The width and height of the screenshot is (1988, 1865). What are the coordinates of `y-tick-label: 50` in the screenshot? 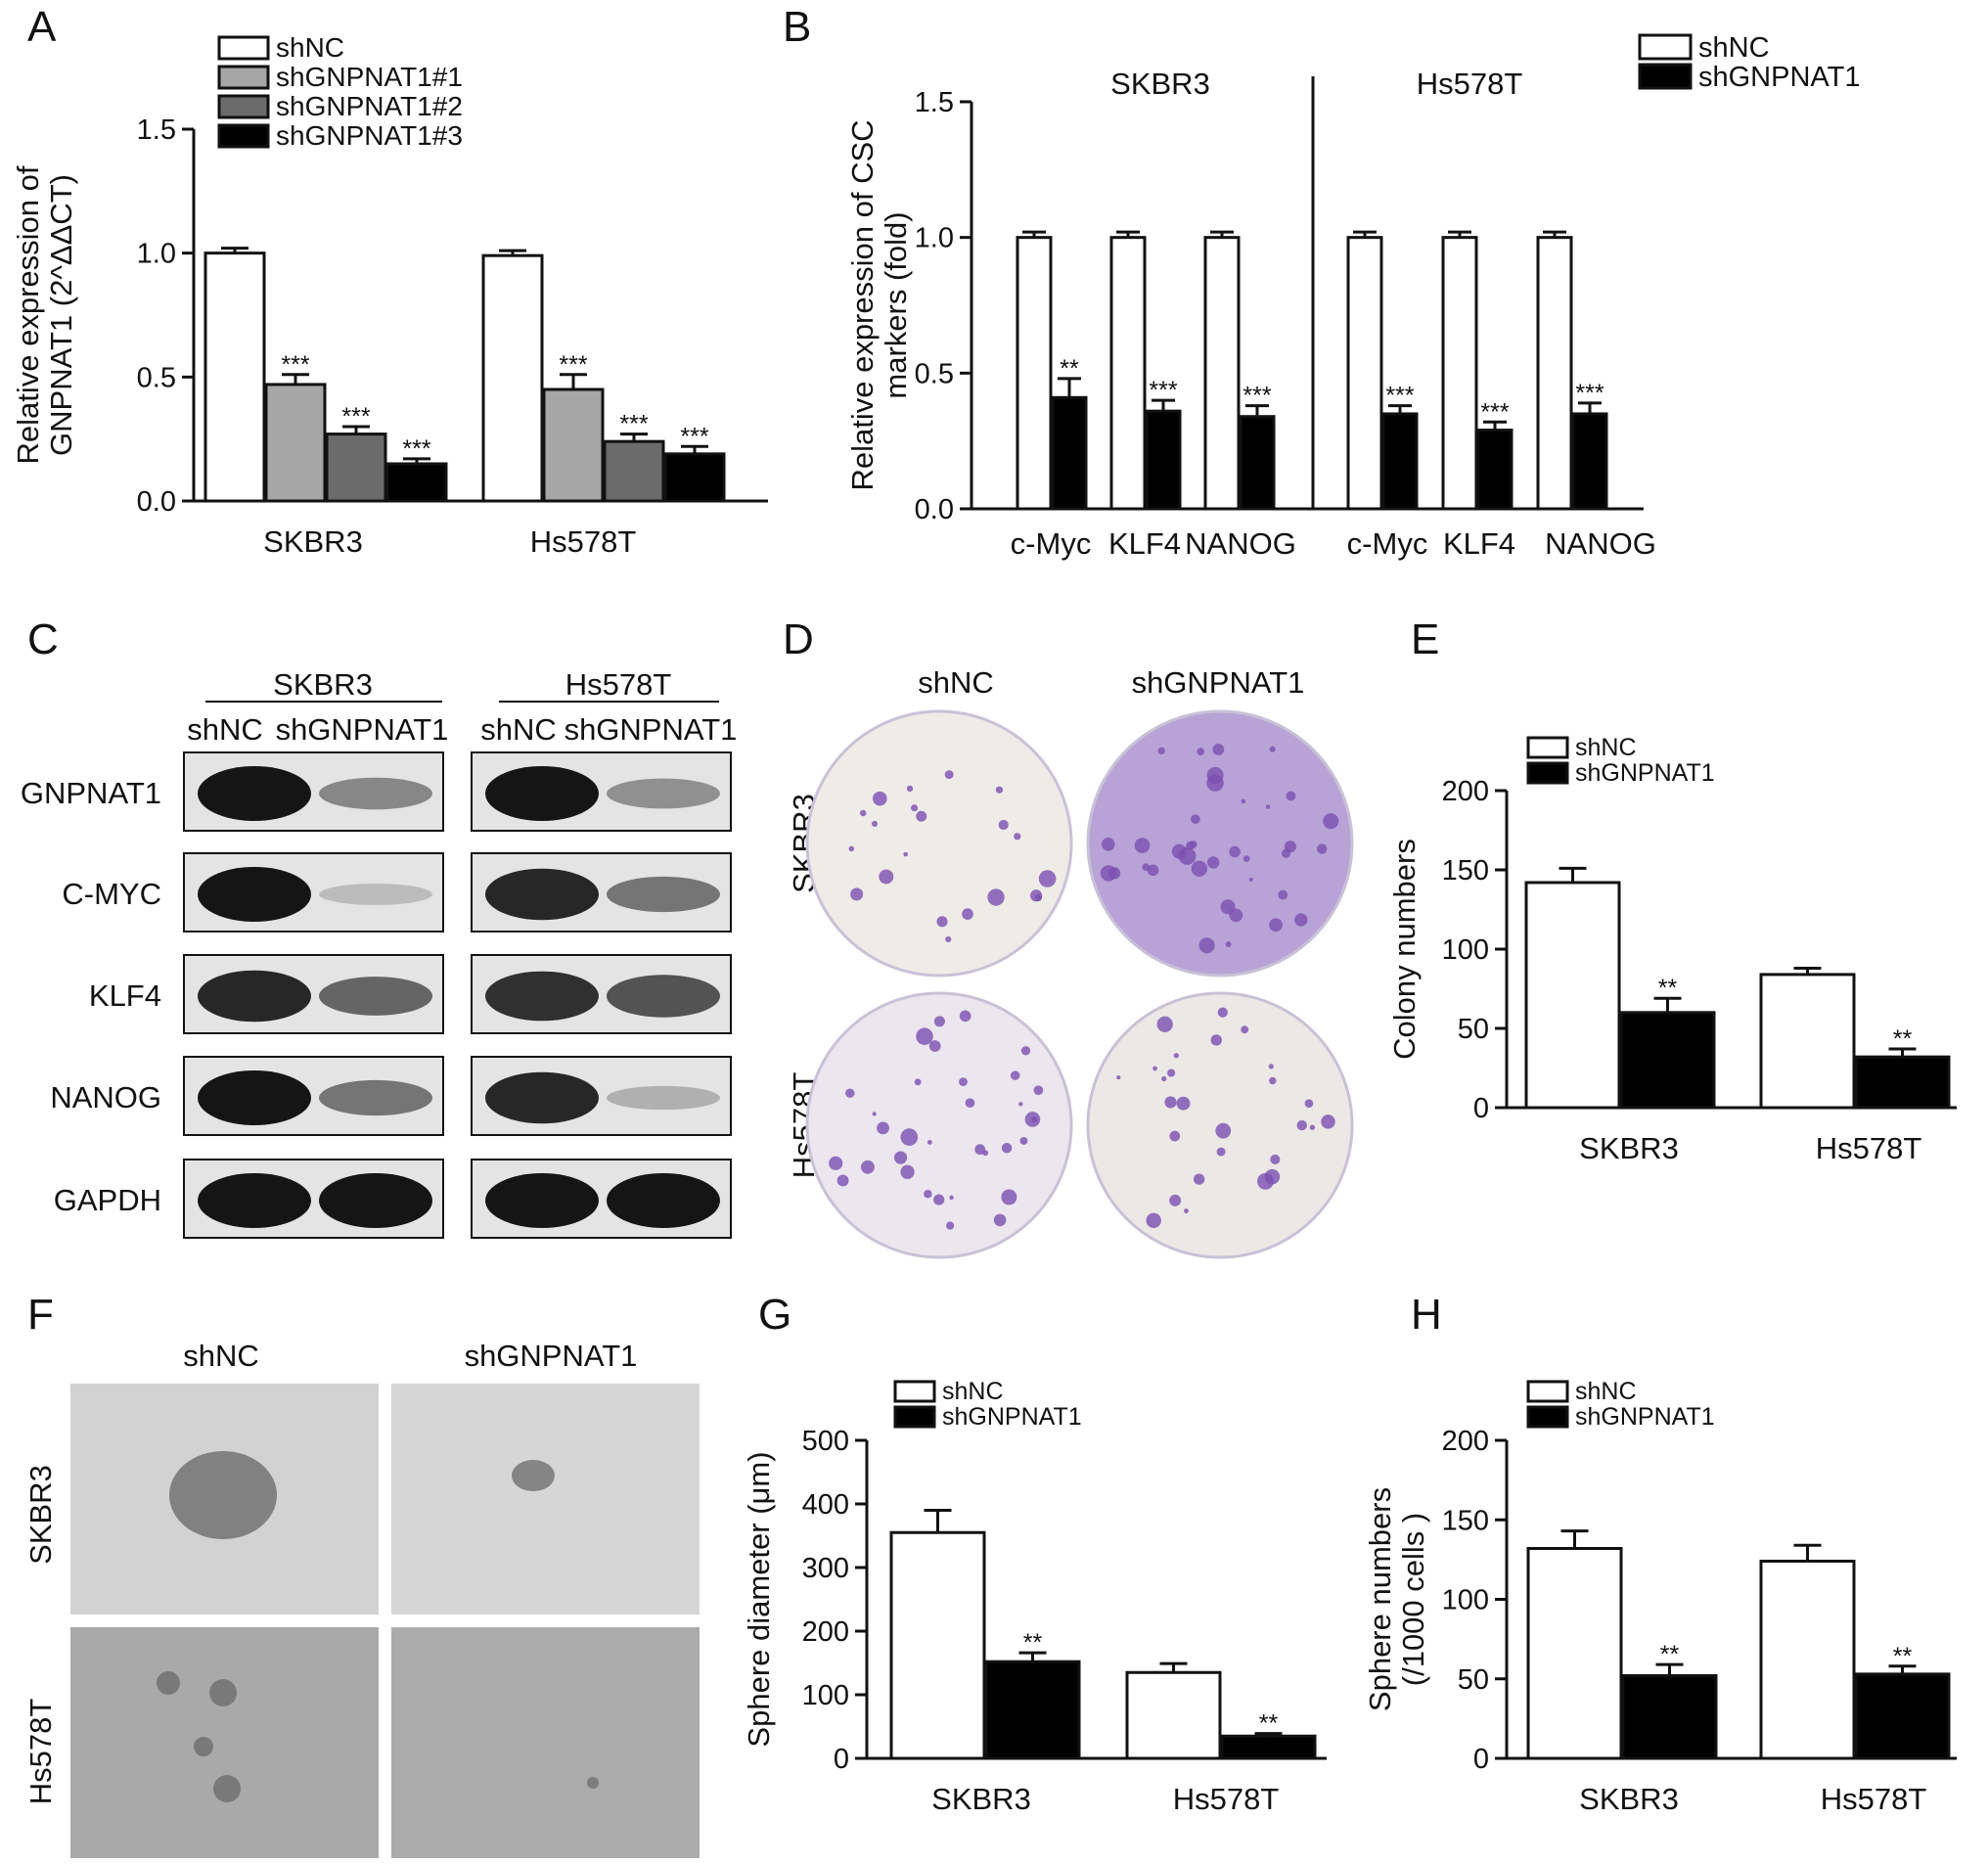 It's located at (1474, 1680).